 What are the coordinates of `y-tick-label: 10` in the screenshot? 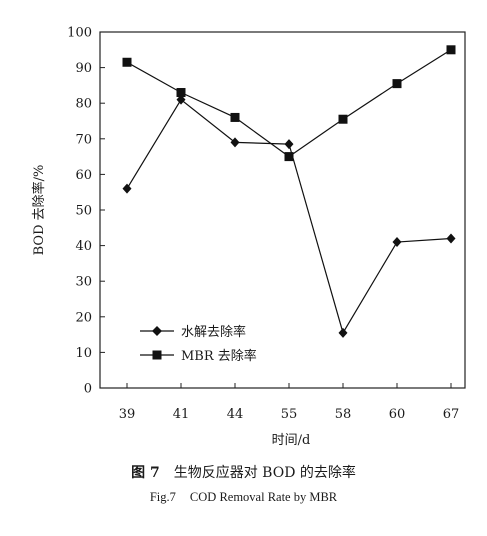 It's located at (83, 353).